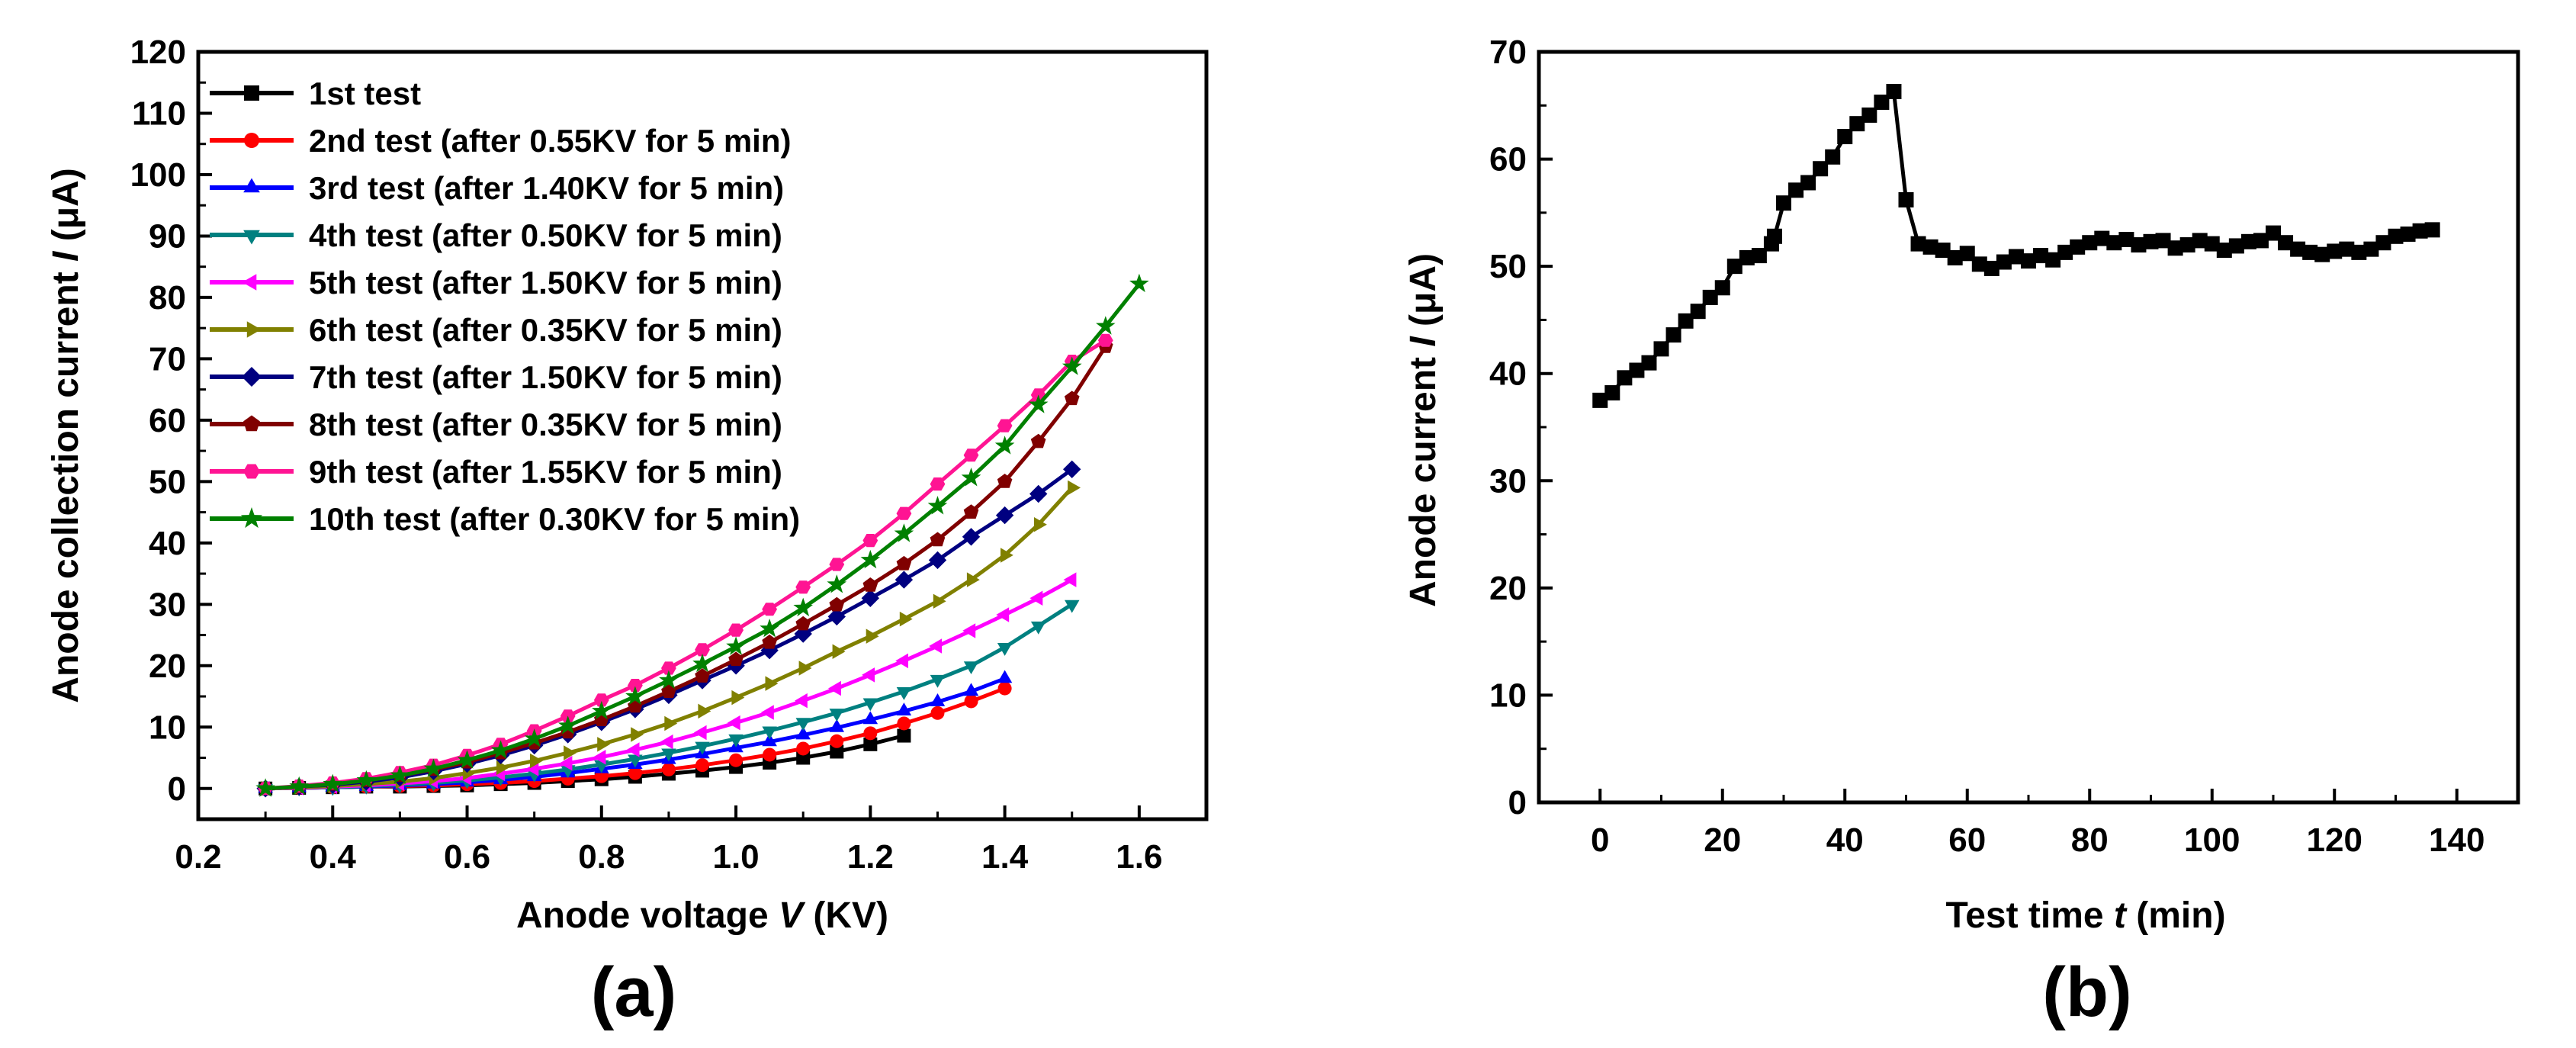  What do you see at coordinates (198, 857) in the screenshot?
I see `x-tick-label: 0.2` at bounding box center [198, 857].